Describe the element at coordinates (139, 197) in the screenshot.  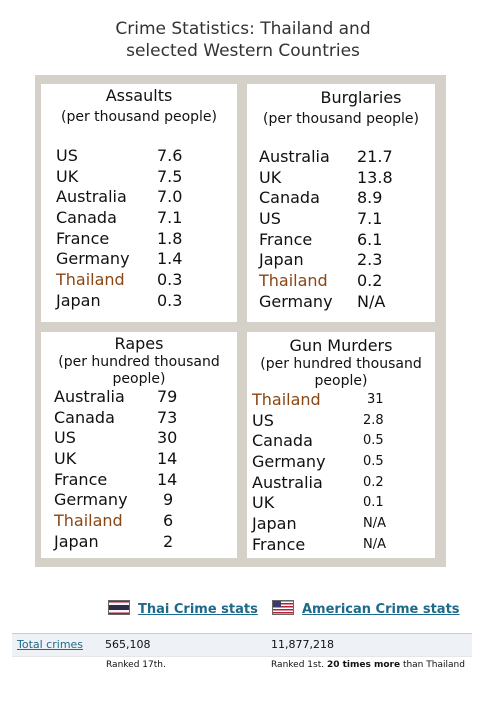
I see `table-row: Australia 7.0` at that location.